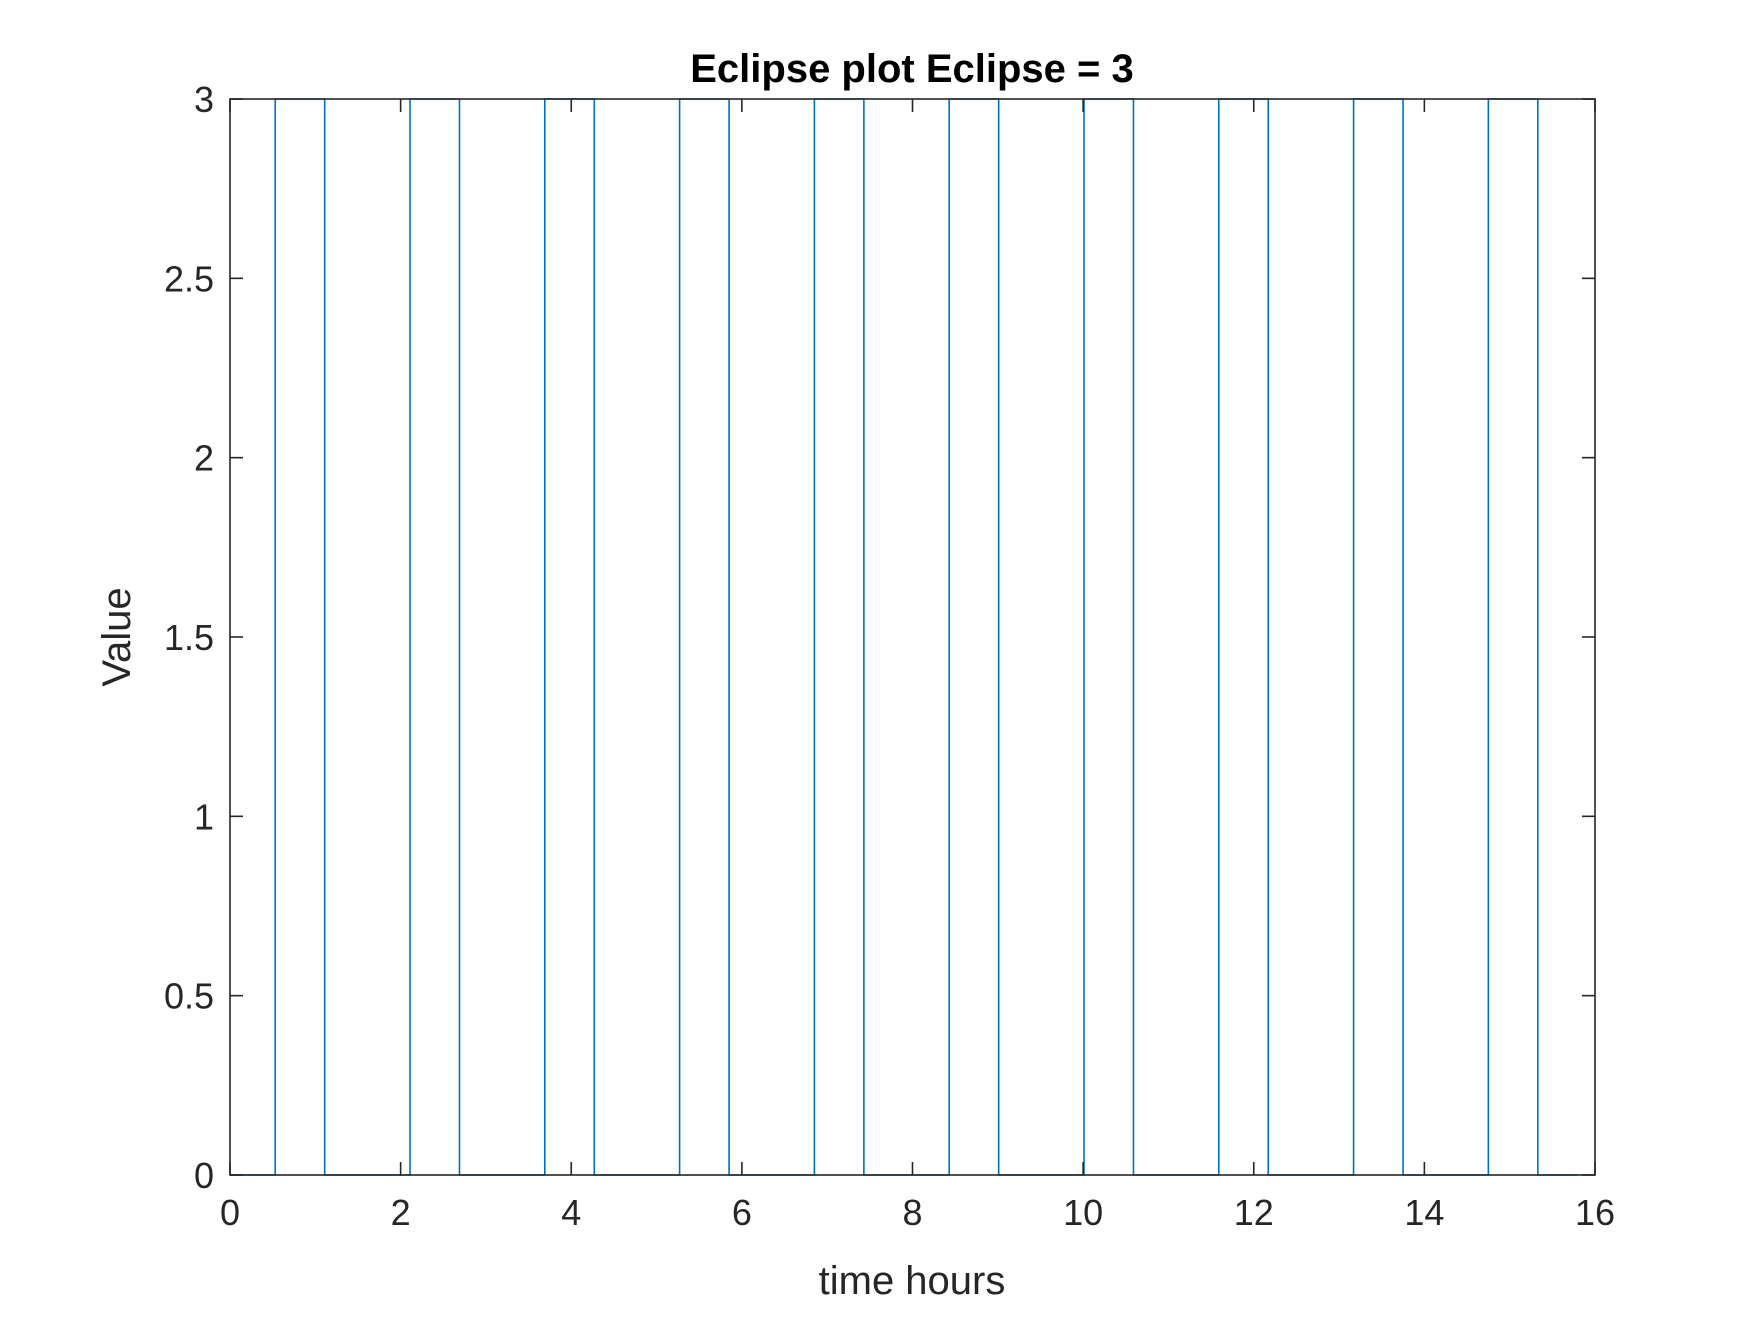 This screenshot has width=1750, height=1318. Describe the element at coordinates (204, 1175) in the screenshot. I see `y-tick-label: 0` at that location.